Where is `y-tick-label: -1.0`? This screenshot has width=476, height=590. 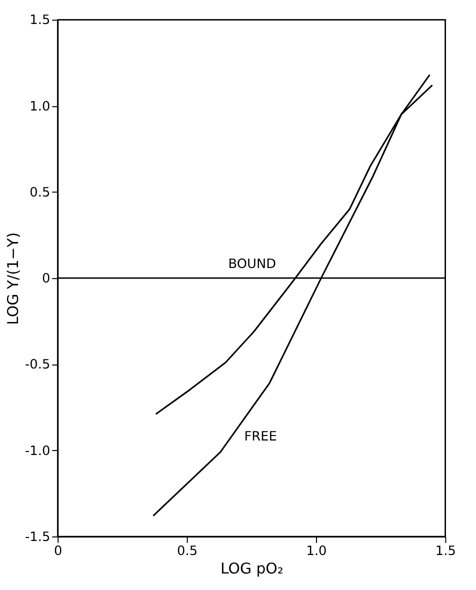 y-tick-label: -1.0 is located at coordinates (37, 451).